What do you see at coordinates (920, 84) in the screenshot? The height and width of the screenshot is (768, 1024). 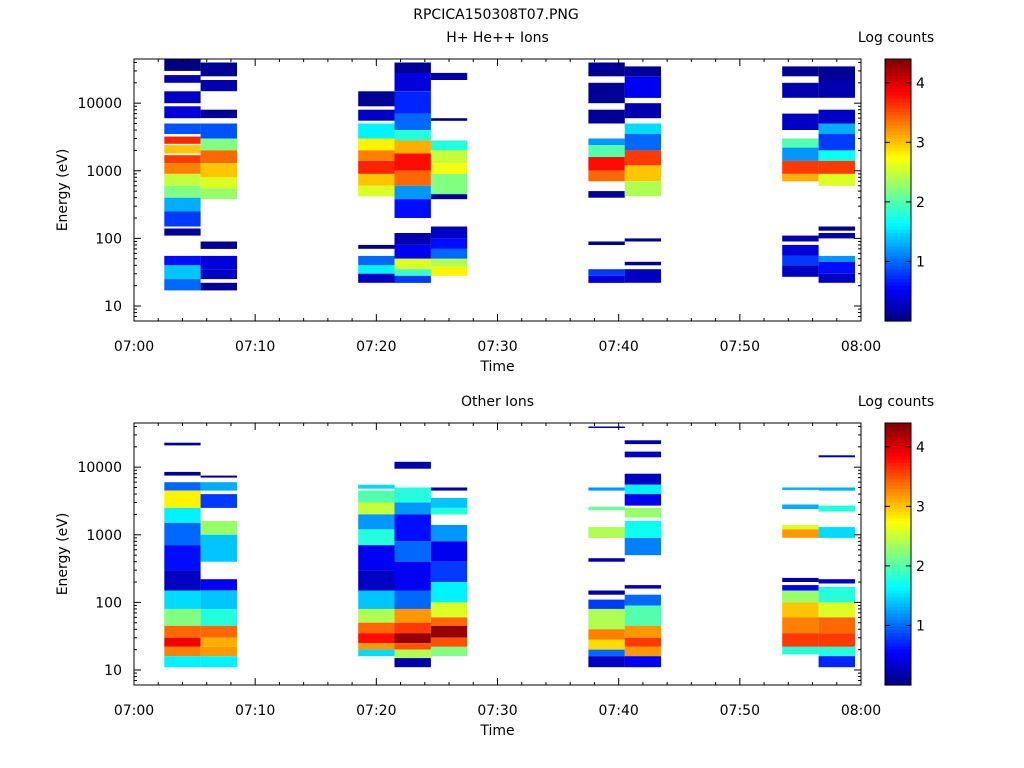 I see `colorbar-tick-label: 4` at bounding box center [920, 84].